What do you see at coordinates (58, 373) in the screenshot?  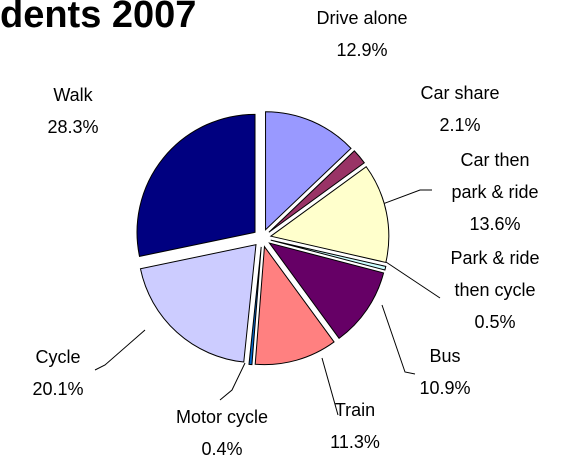 I see `slice-label: Cycle 20.1%` at bounding box center [58, 373].